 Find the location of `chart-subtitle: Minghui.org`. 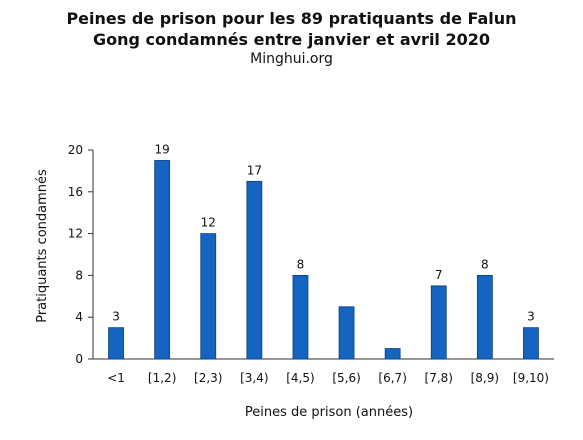

chart-subtitle: Minghui.org is located at coordinates (291, 59).